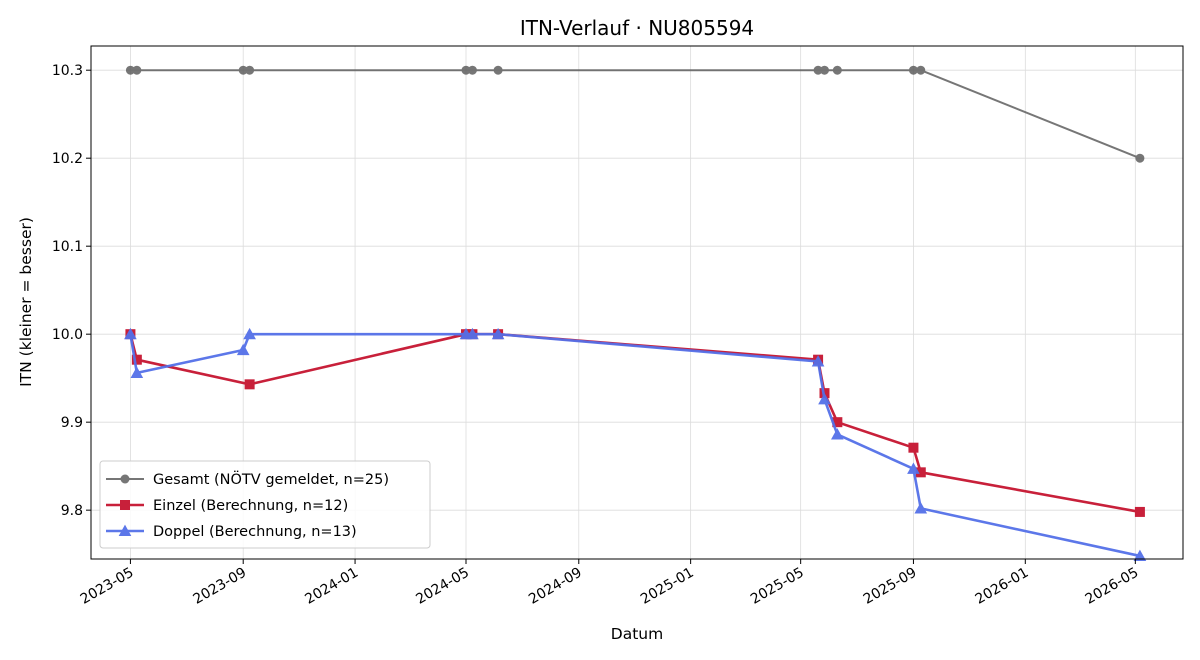 The height and width of the screenshot is (660, 1200). What do you see at coordinates (67, 71) in the screenshot?
I see `y-tick-label: 10.3` at bounding box center [67, 71].